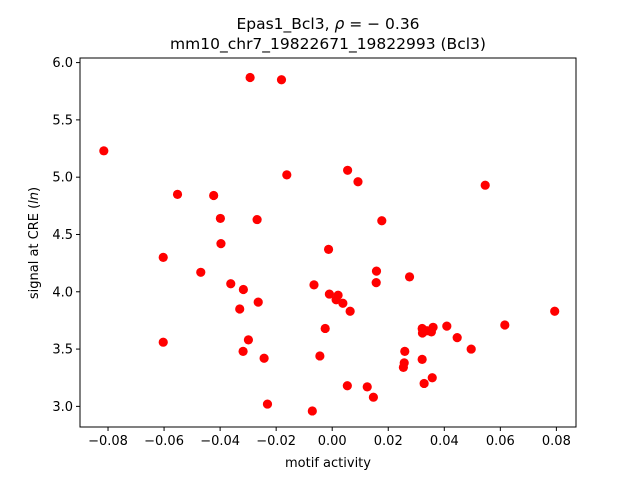 This screenshot has height=480, width=640. What do you see at coordinates (62, 350) in the screenshot?
I see `y-tick-label: 3.5` at bounding box center [62, 350].